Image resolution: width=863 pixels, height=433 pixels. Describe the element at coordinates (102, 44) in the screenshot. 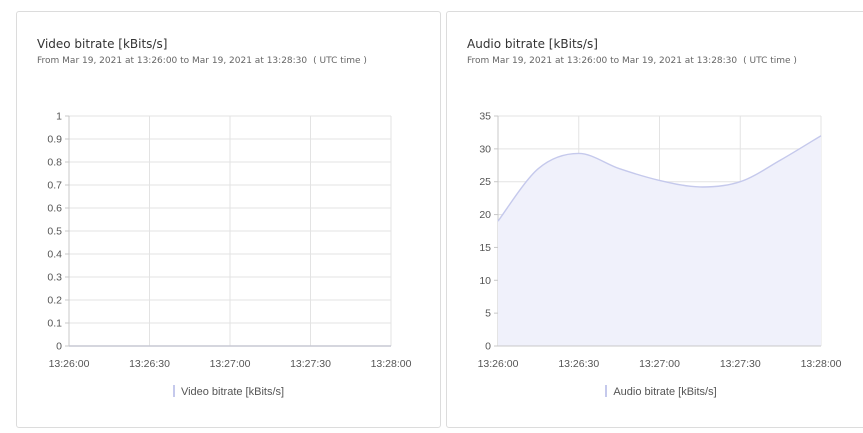

I see `chart-title: Video bitrate [kBits/s]` at that location.